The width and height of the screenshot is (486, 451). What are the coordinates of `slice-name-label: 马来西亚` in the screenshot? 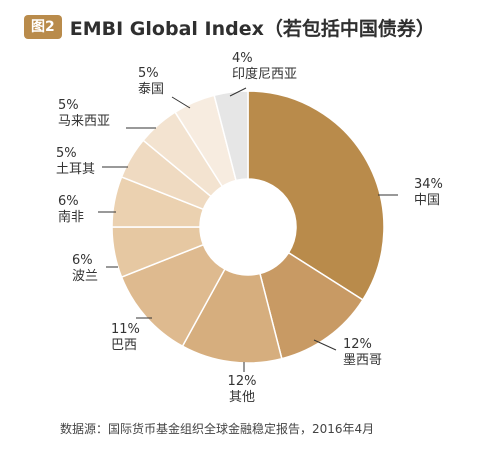 It's located at (84, 121).